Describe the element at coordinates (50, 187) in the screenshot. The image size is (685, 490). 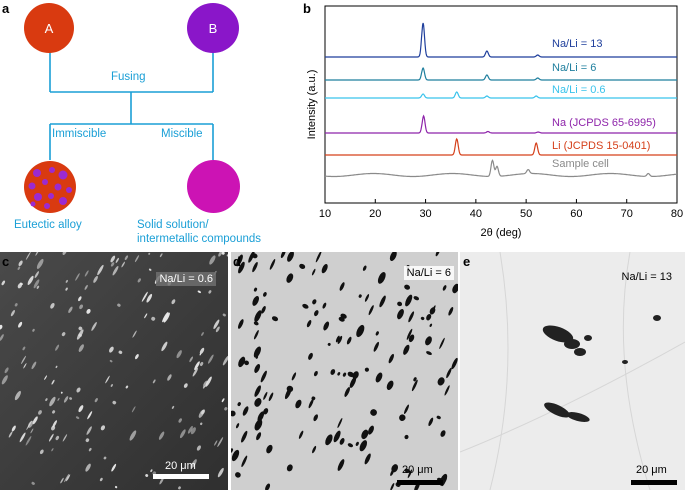
I see `eutectic-alloy-circle` at that location.